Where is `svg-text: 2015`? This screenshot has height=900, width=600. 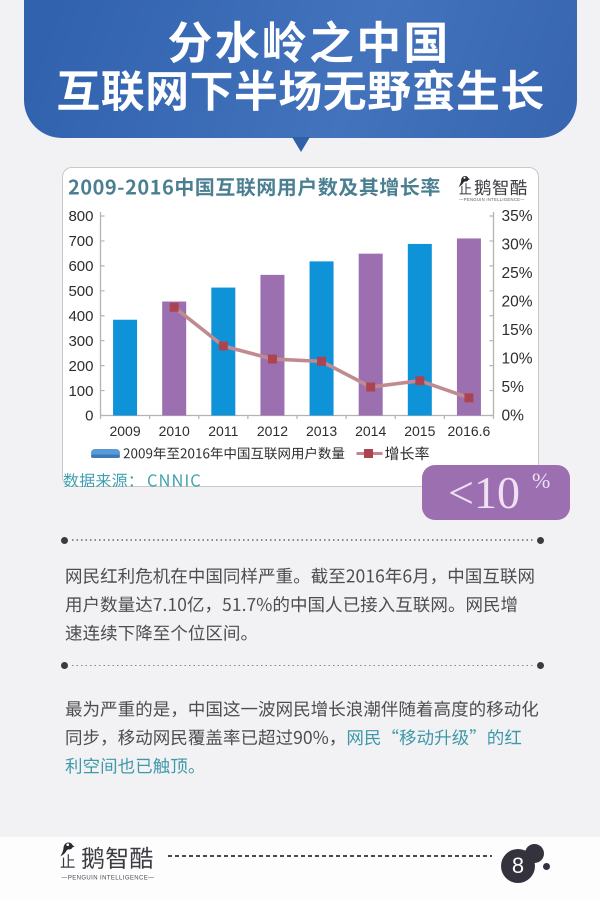
svg-text: 2015 is located at coordinates (419, 431).